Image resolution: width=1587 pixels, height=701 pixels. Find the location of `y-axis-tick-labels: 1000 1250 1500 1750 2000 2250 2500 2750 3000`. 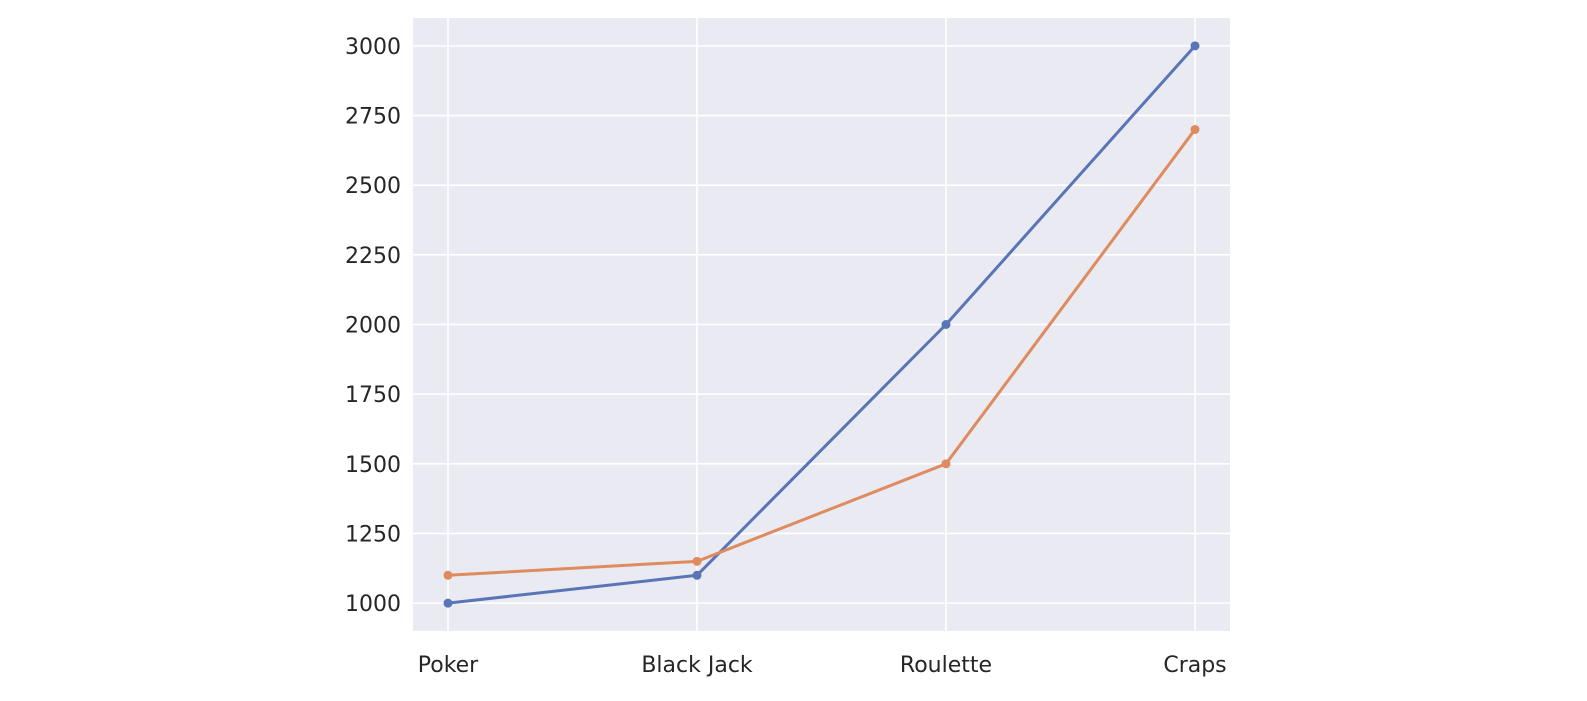

y-axis-tick-labels: 1000 1250 1500 1750 2000 2250 2500 2750 3000 is located at coordinates (373, 326).